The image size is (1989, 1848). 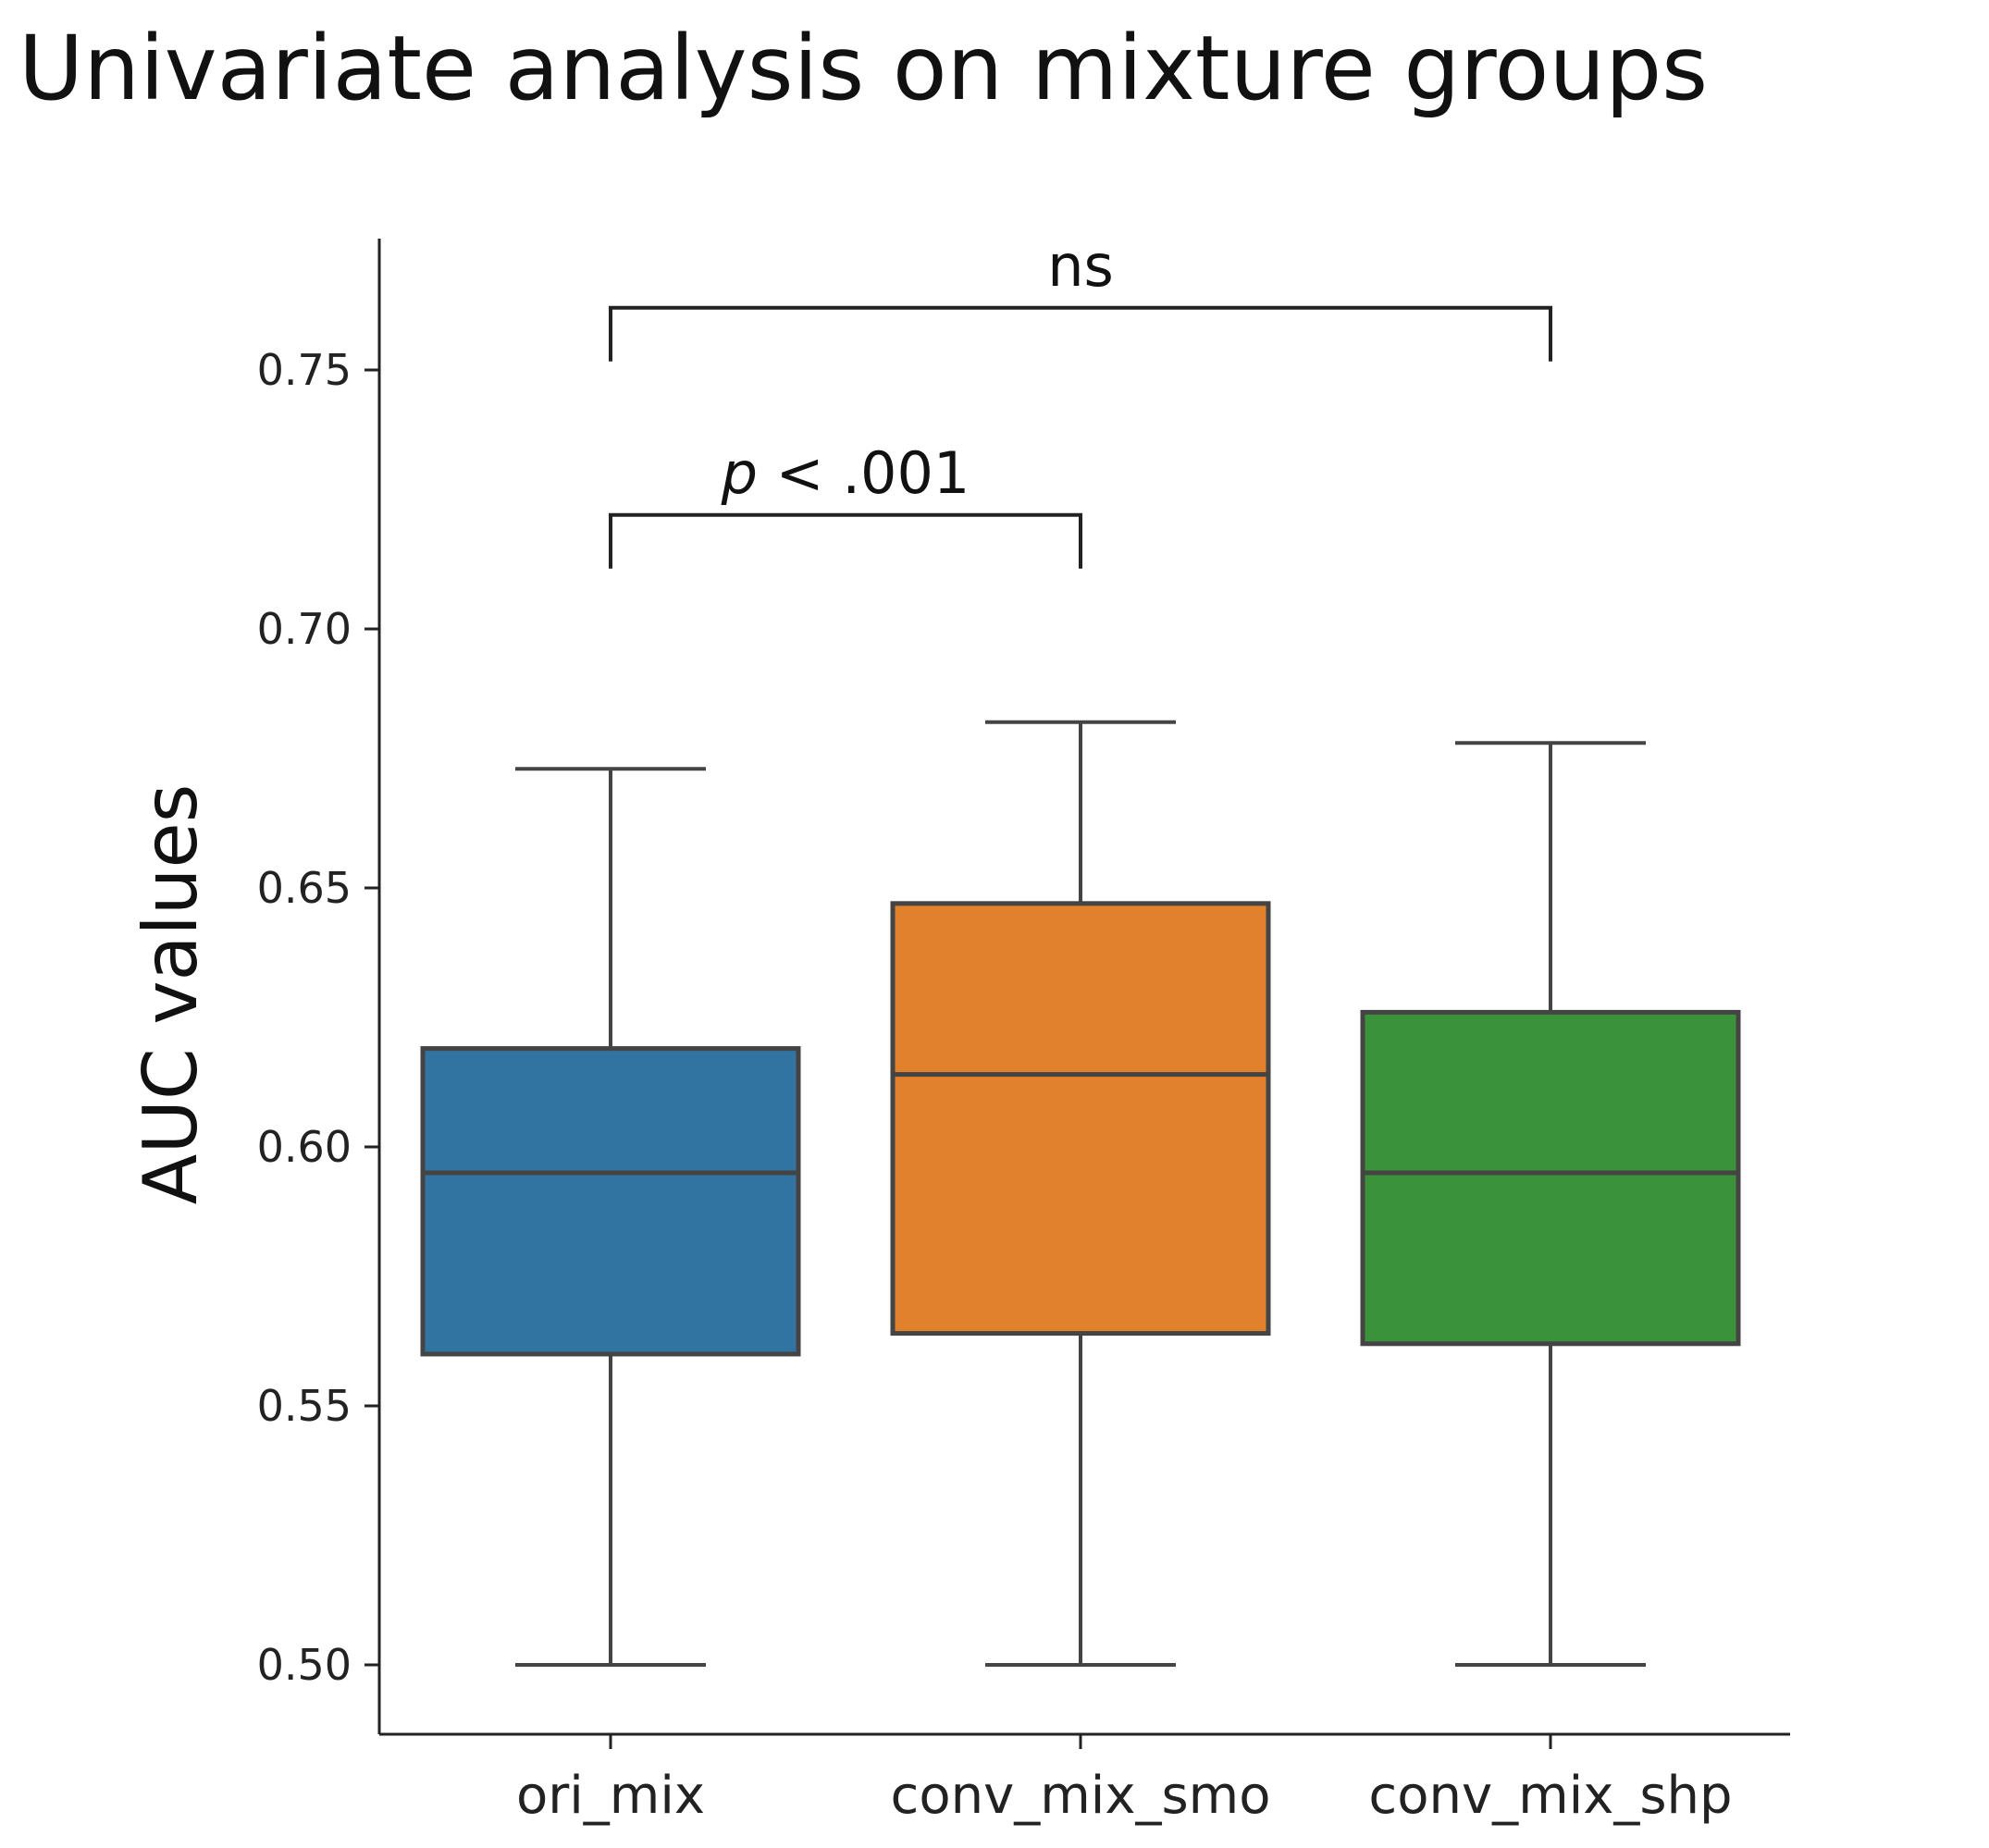 I want to click on significance-bracket: ns, so click(x=1080, y=297).